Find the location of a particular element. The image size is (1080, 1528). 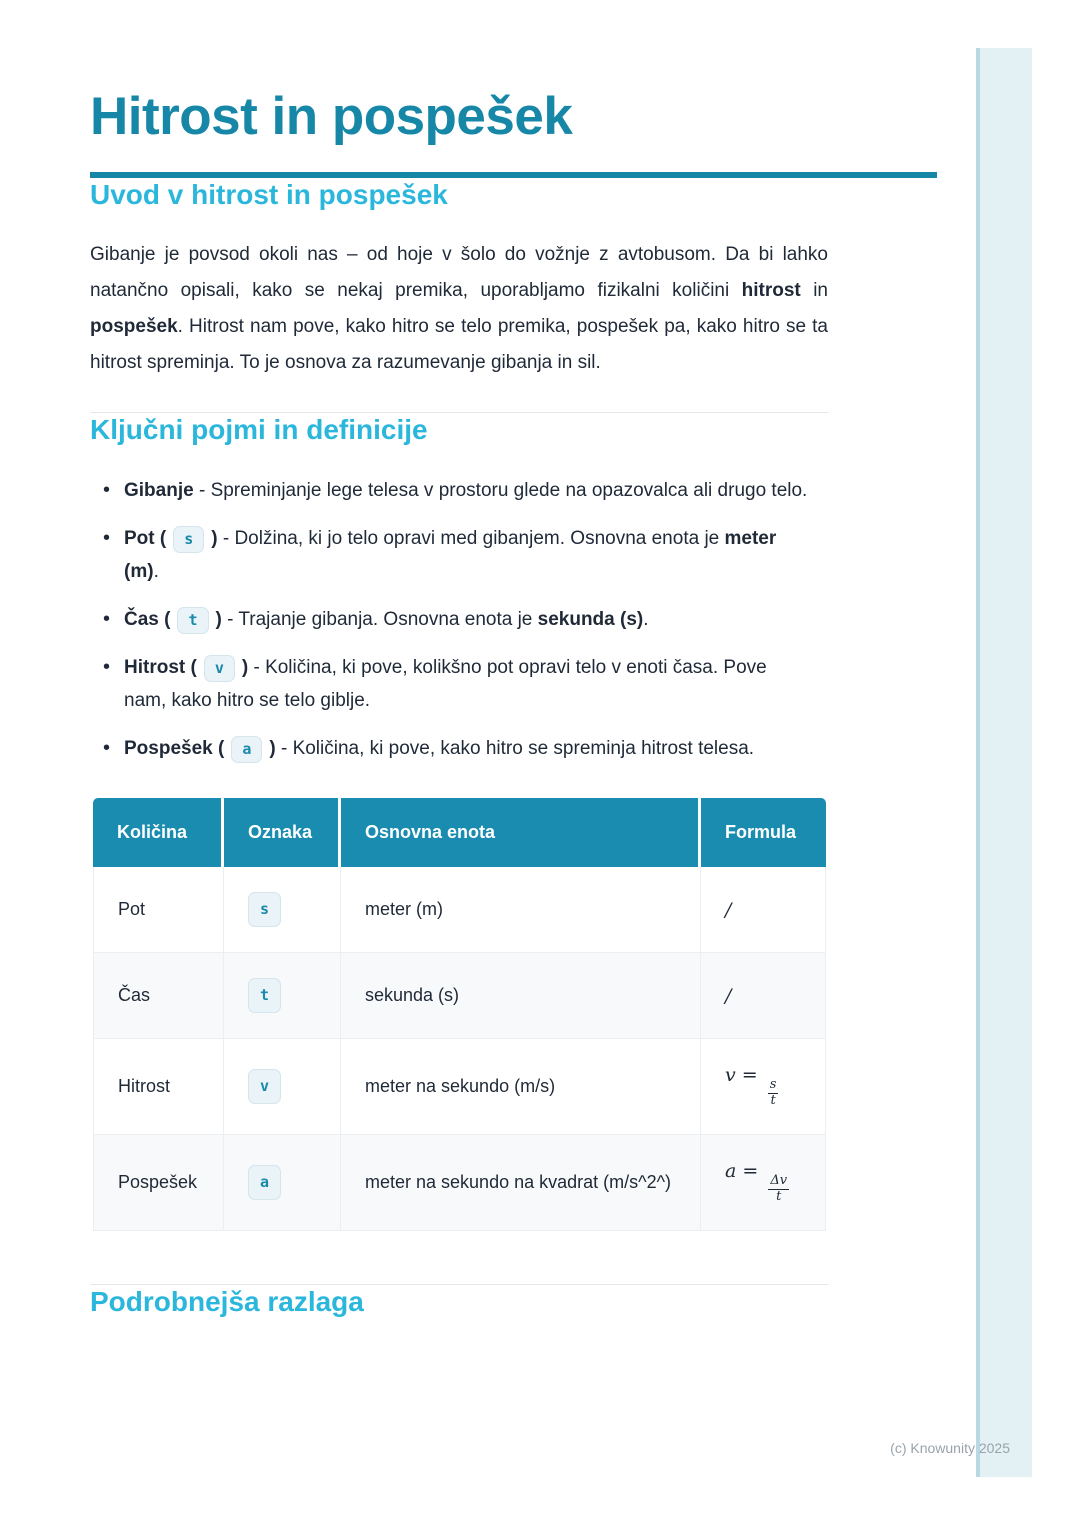

symbol-cell: a is located at coordinates (282, 1182).